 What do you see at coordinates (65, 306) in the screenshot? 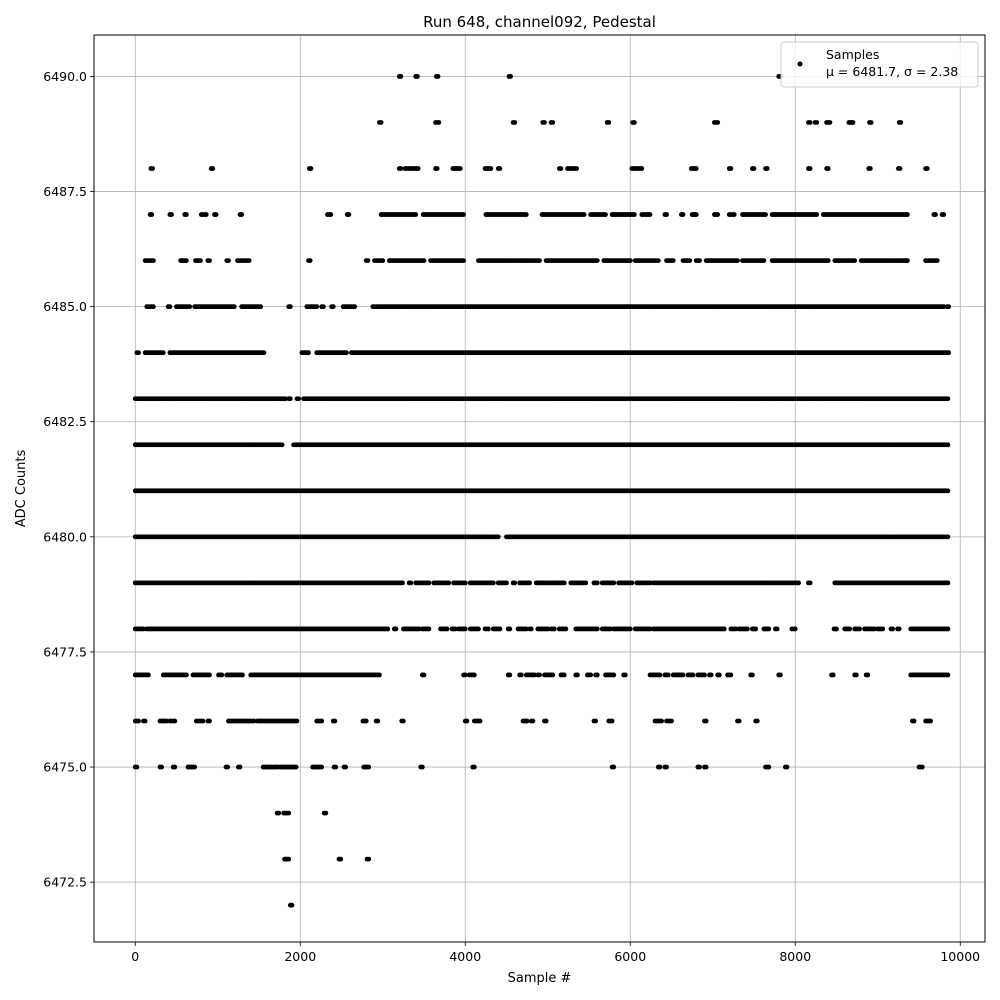
I see `y-tick-label: 6485.0` at bounding box center [65, 306].